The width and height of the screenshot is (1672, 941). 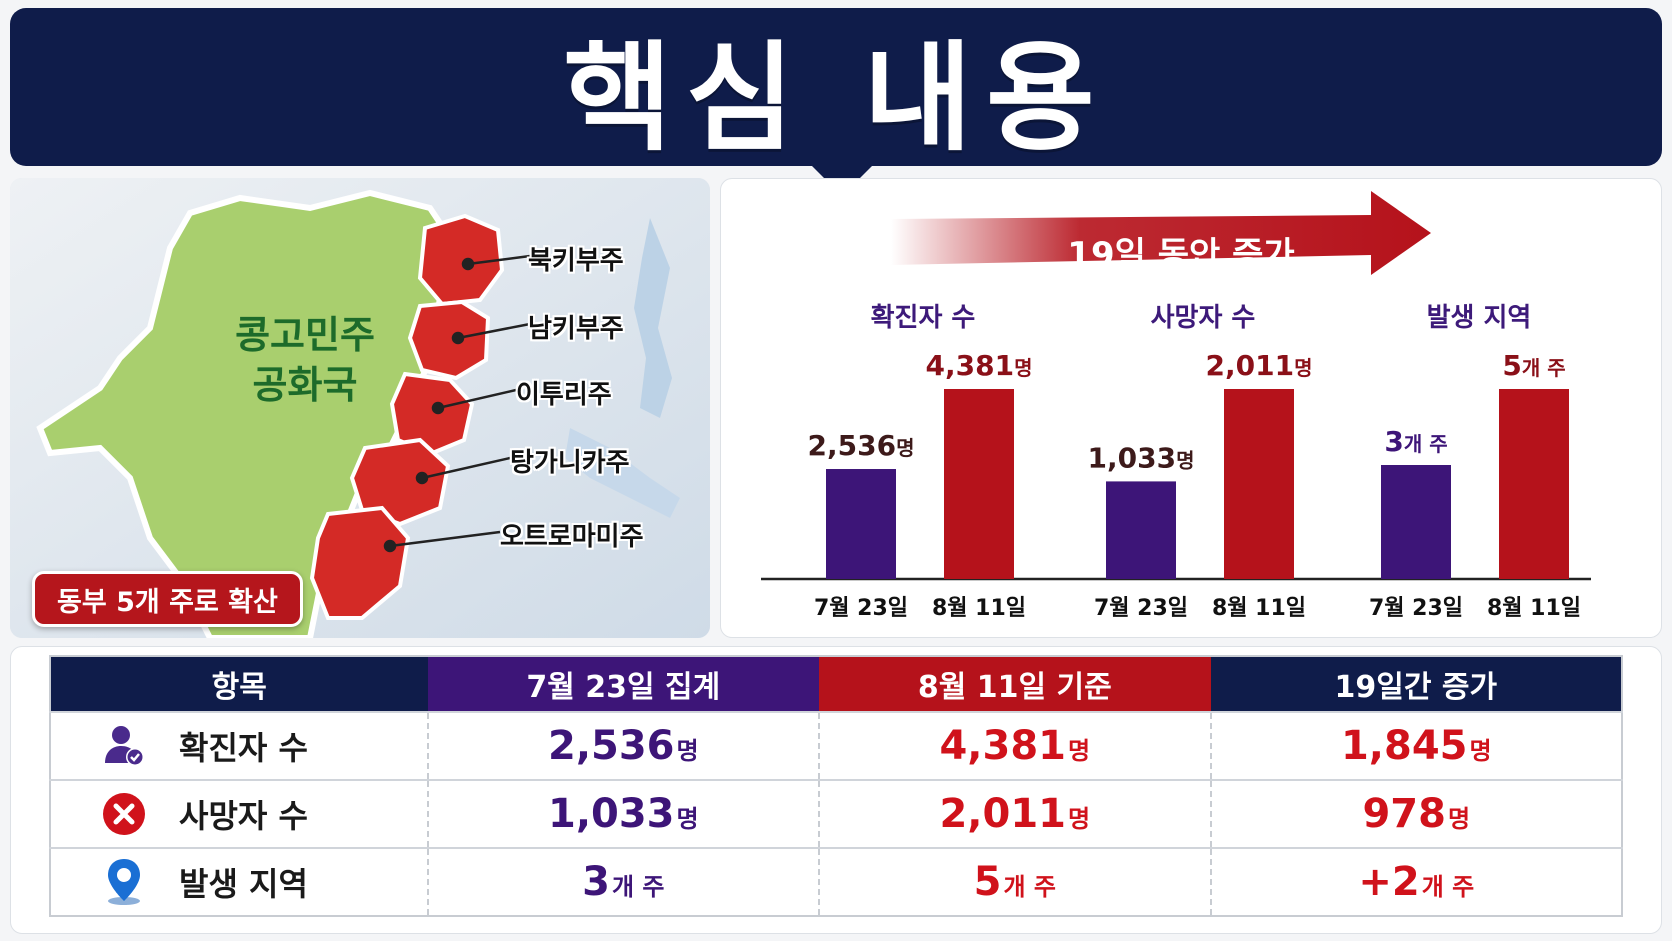 I want to click on header-jul: 7월 23일 집계, so click(x=623, y=684).